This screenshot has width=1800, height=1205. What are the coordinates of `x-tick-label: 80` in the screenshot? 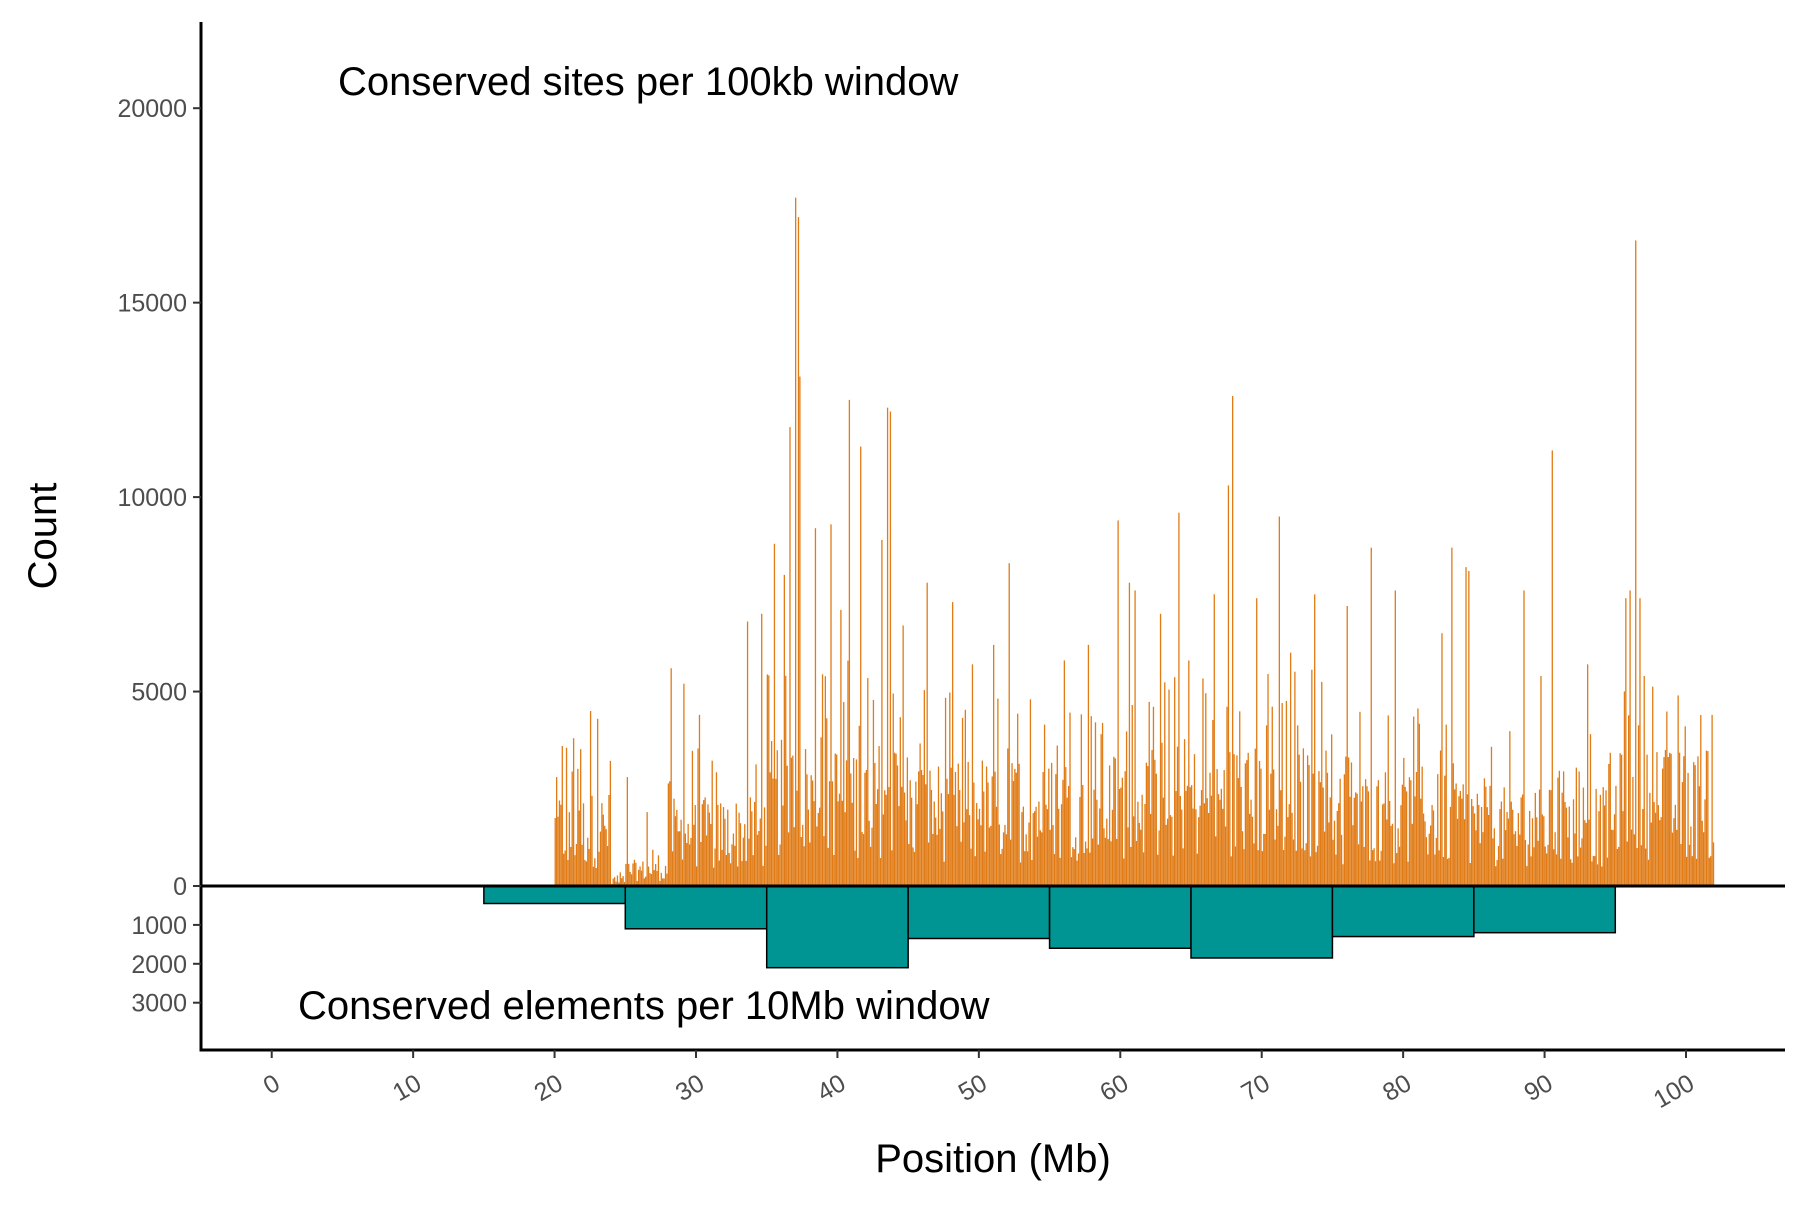 It's located at (1397, 1088).